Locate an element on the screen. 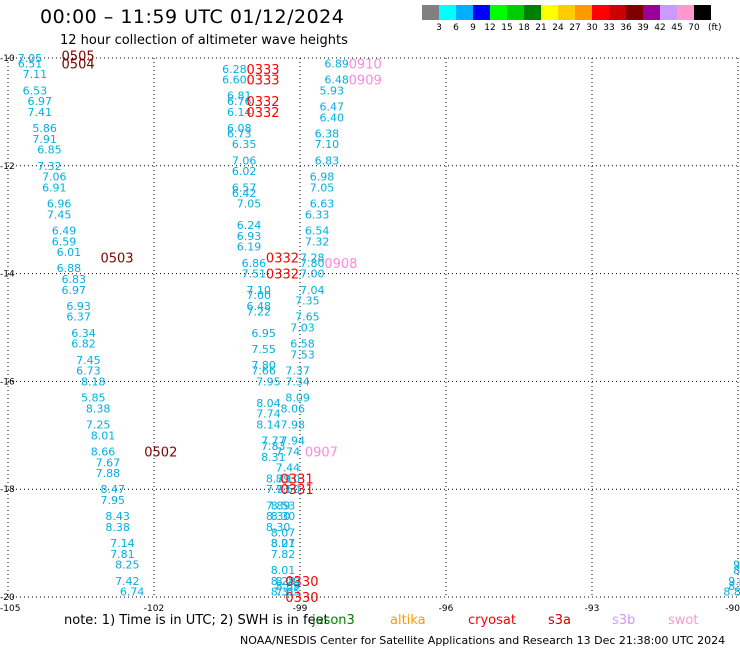  wave-height-value: 8.09 is located at coordinates (297, 398).